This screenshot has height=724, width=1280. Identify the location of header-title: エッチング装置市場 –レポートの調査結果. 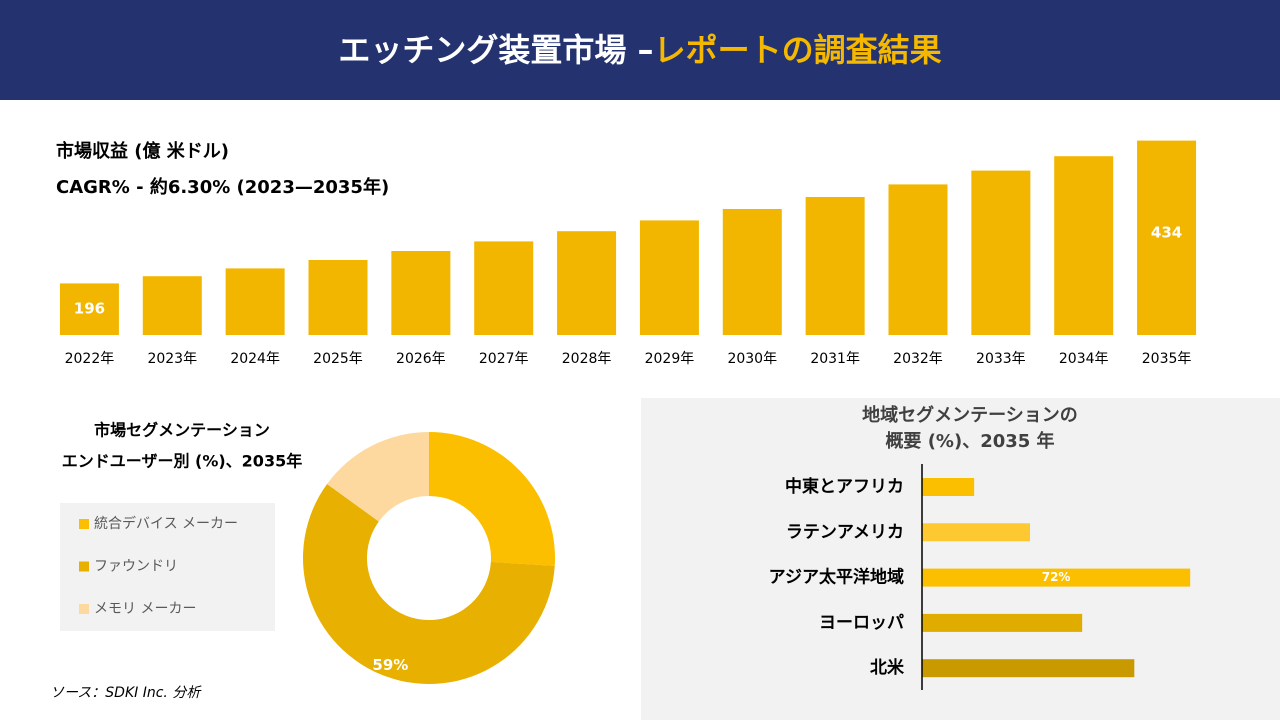
(639, 50).